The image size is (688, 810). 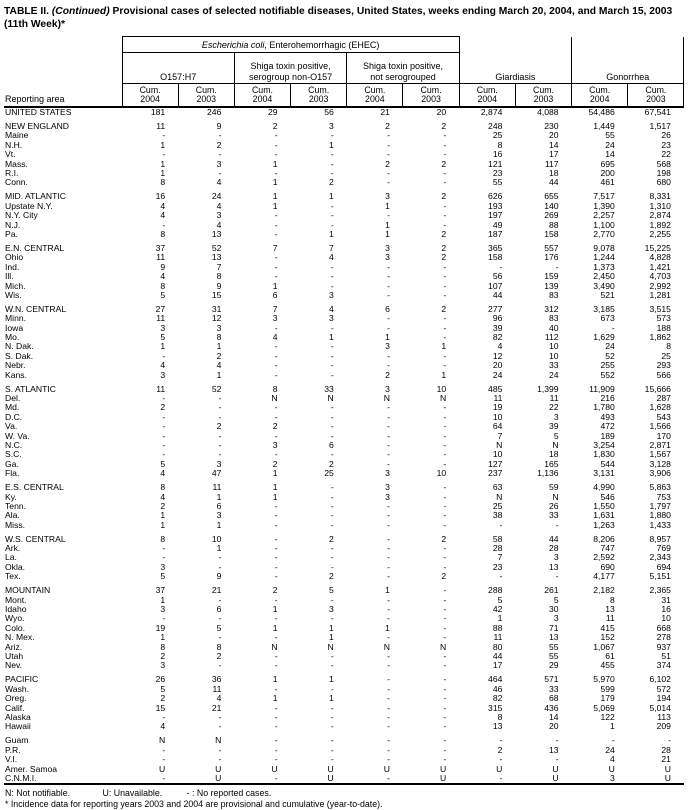 I want to click on cell-value: 12, so click(x=216, y=319).